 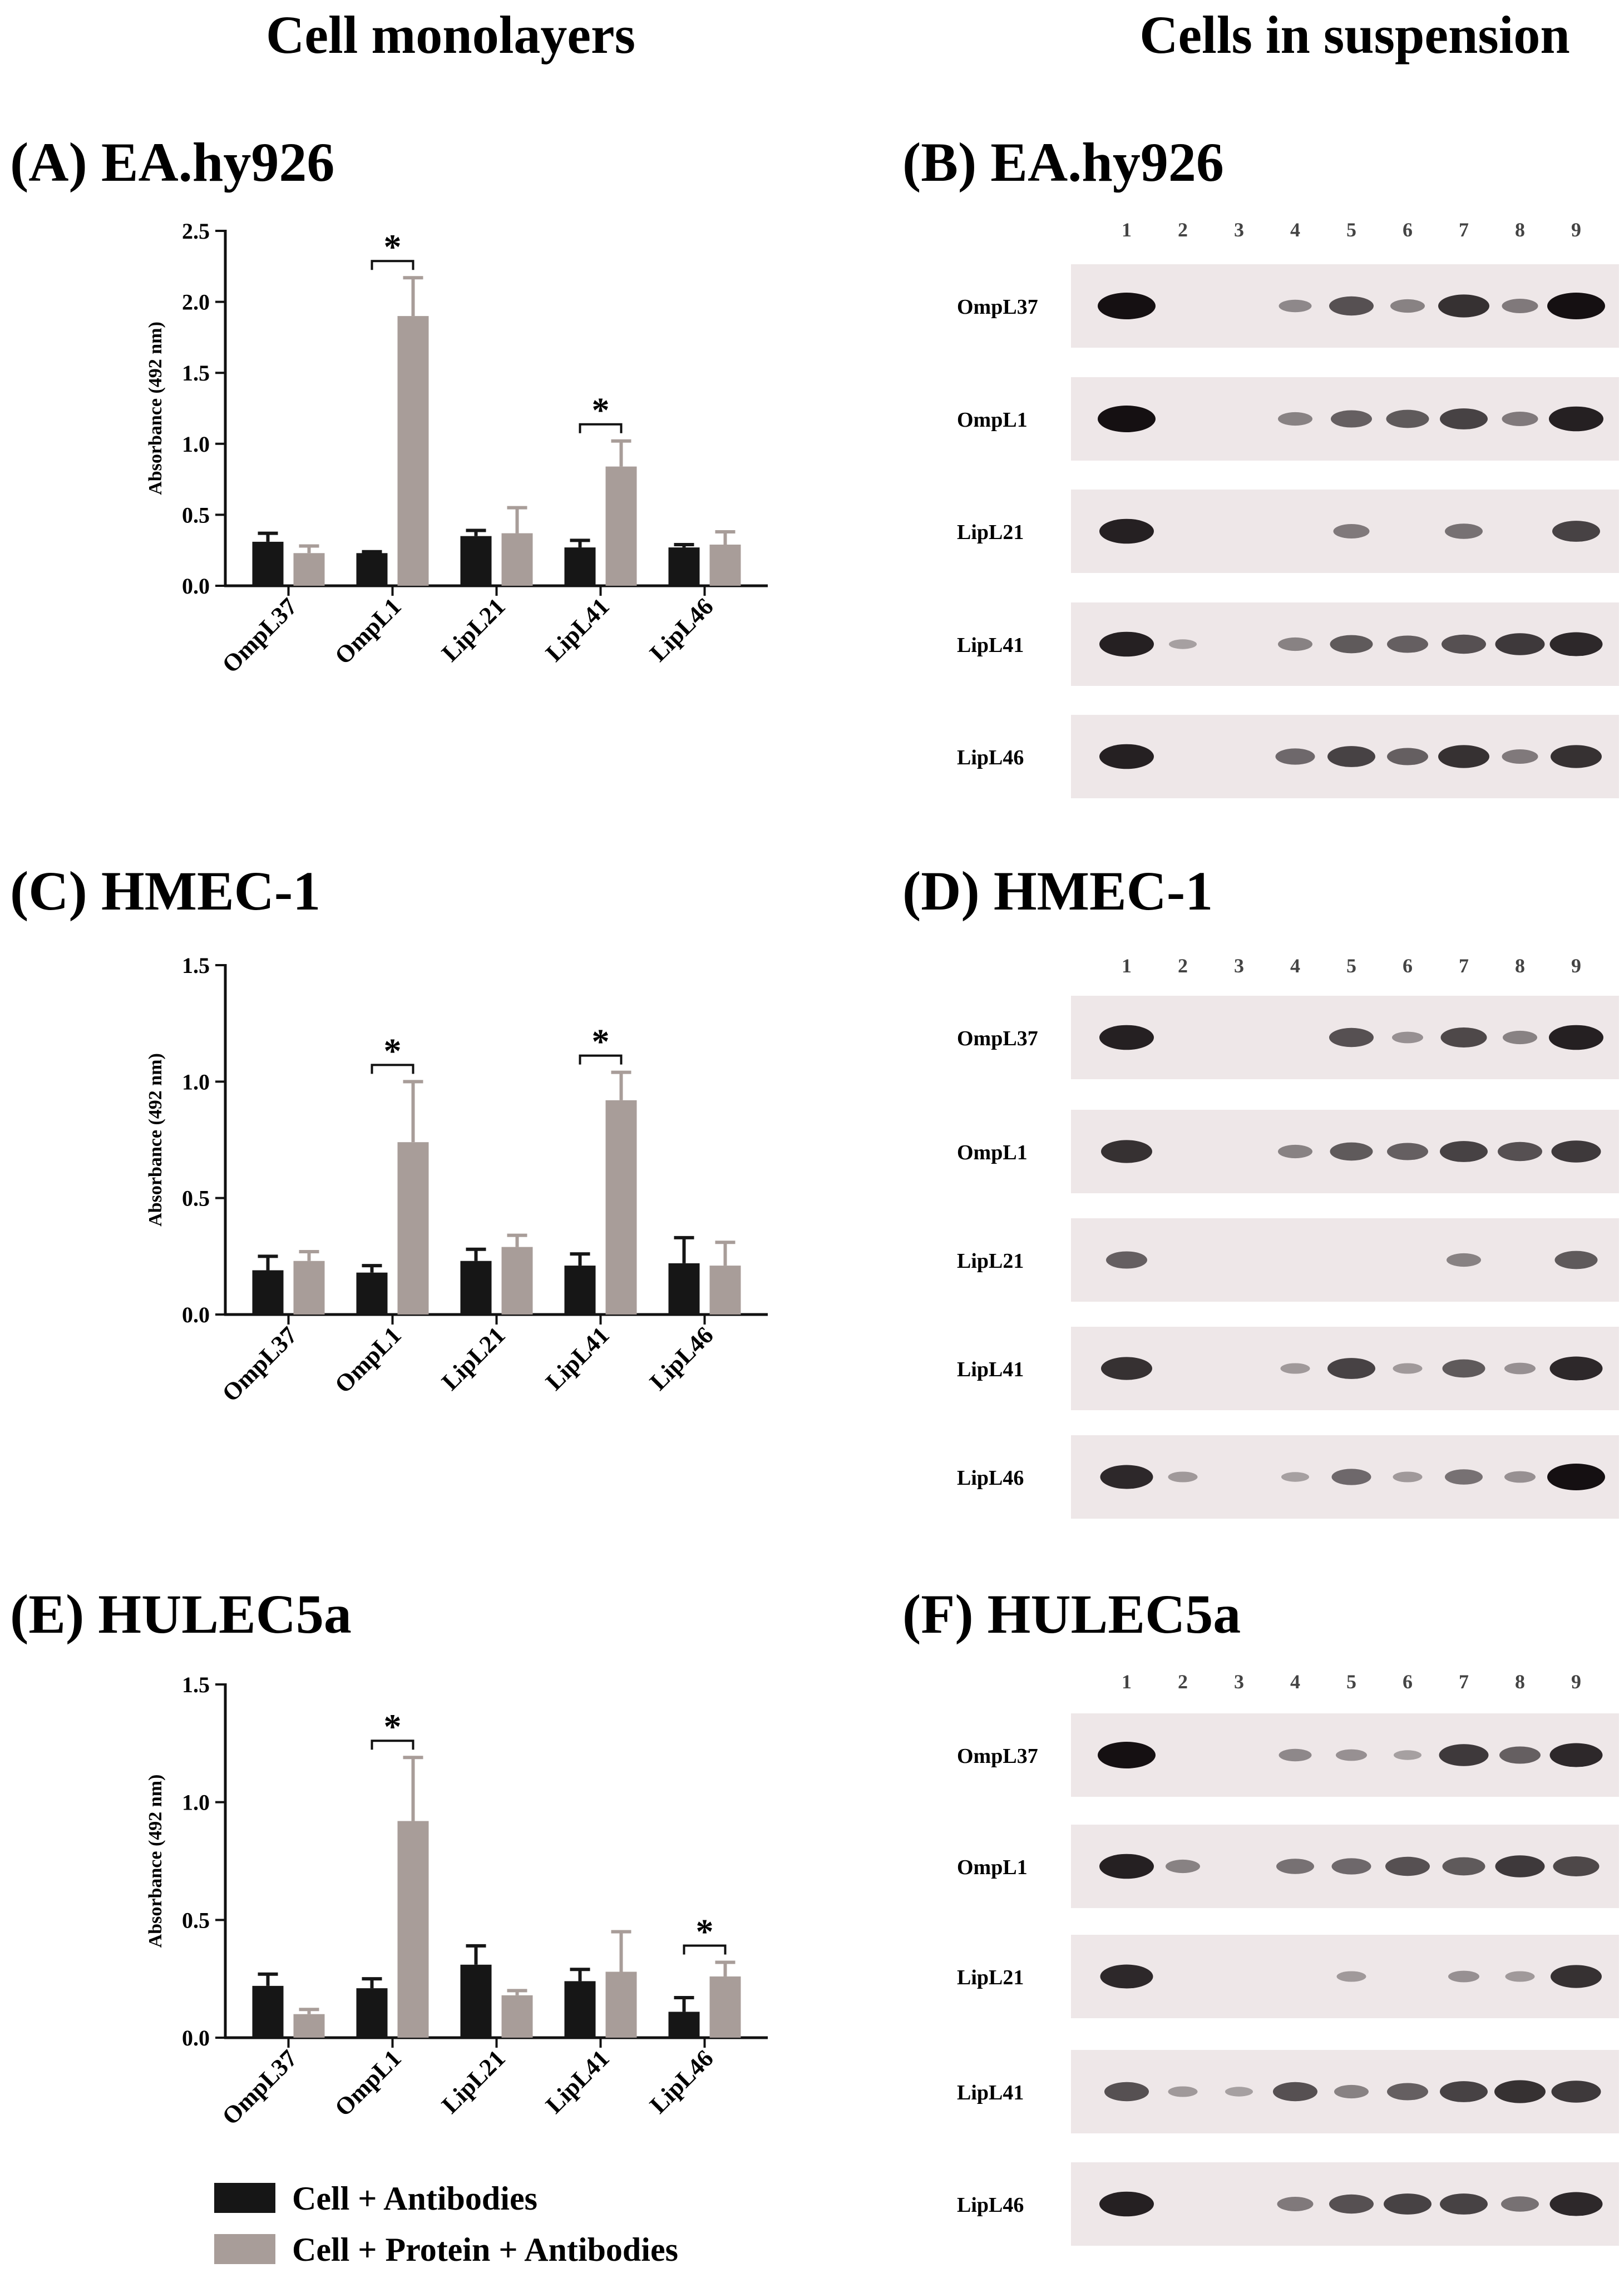 What do you see at coordinates (992, 1152) in the screenshot?
I see `blot-row-label: OmpL1` at bounding box center [992, 1152].